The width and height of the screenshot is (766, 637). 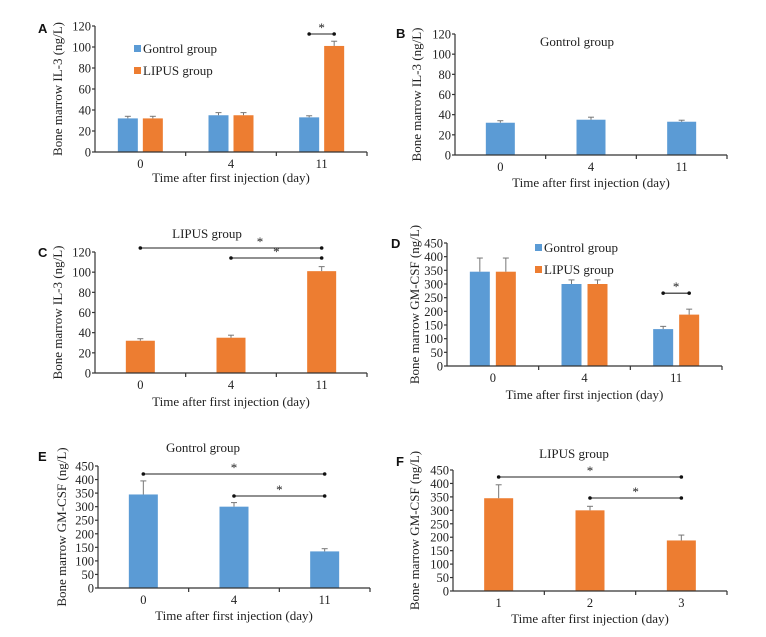 What do you see at coordinates (43, 28) in the screenshot?
I see `panel-letter: A` at bounding box center [43, 28].